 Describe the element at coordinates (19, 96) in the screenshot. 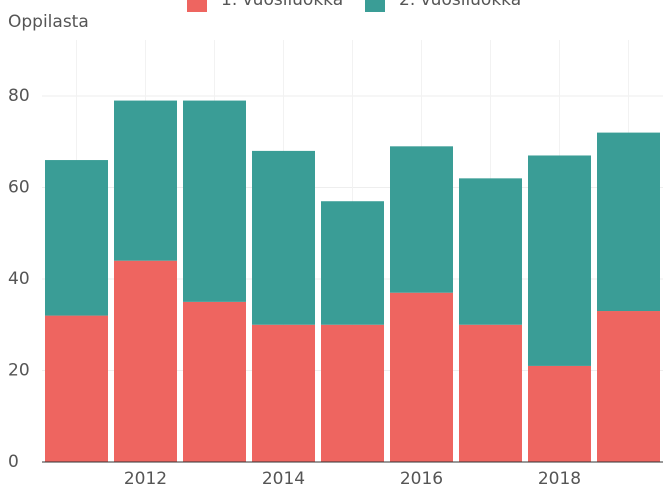

I see `y-tick-label: 80` at that location.